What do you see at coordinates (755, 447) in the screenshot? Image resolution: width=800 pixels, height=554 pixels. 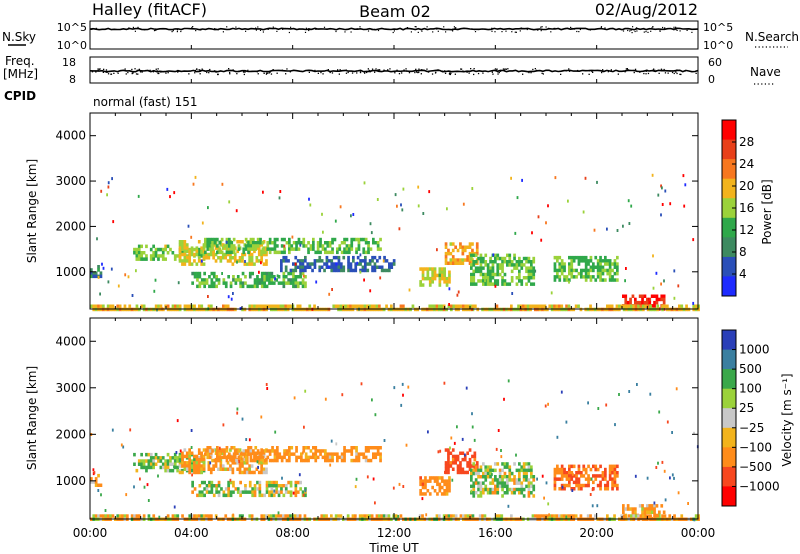 I see `colorbar-tick-label: −100` at bounding box center [755, 447].